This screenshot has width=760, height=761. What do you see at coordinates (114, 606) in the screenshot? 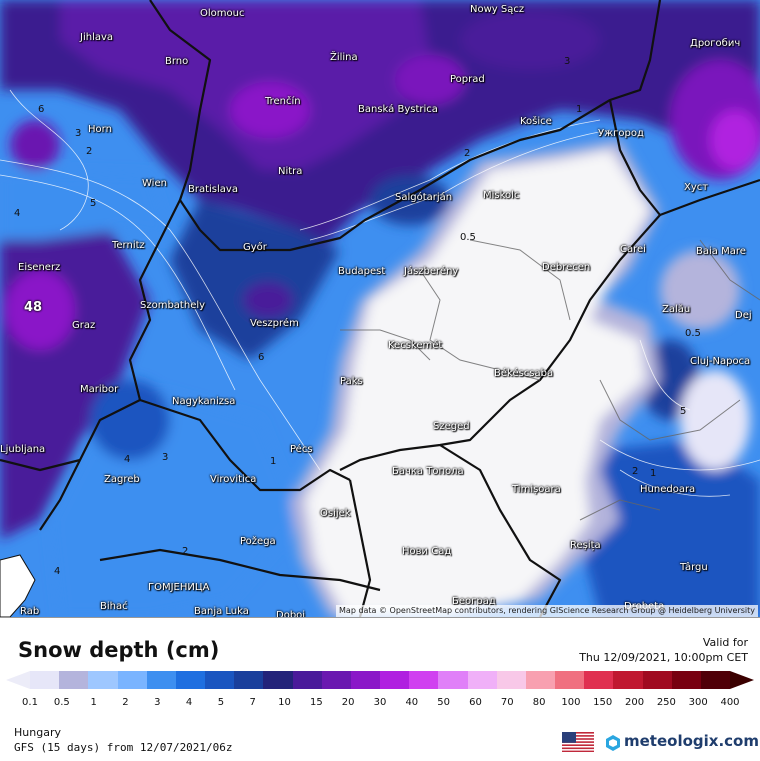
I see `city-label: Bihać` at bounding box center [114, 606].